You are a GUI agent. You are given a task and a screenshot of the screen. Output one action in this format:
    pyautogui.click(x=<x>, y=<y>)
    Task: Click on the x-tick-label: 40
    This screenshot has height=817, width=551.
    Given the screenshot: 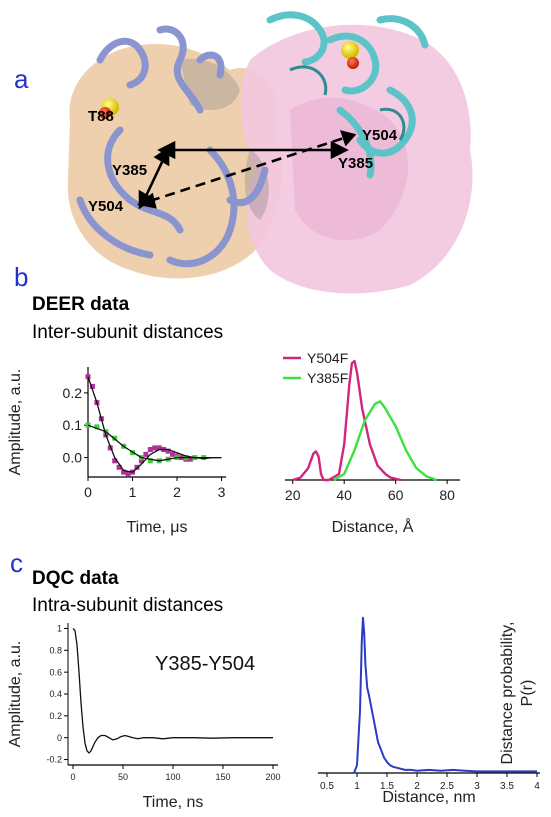 What is the action you would take?
    pyautogui.click(x=344, y=495)
    